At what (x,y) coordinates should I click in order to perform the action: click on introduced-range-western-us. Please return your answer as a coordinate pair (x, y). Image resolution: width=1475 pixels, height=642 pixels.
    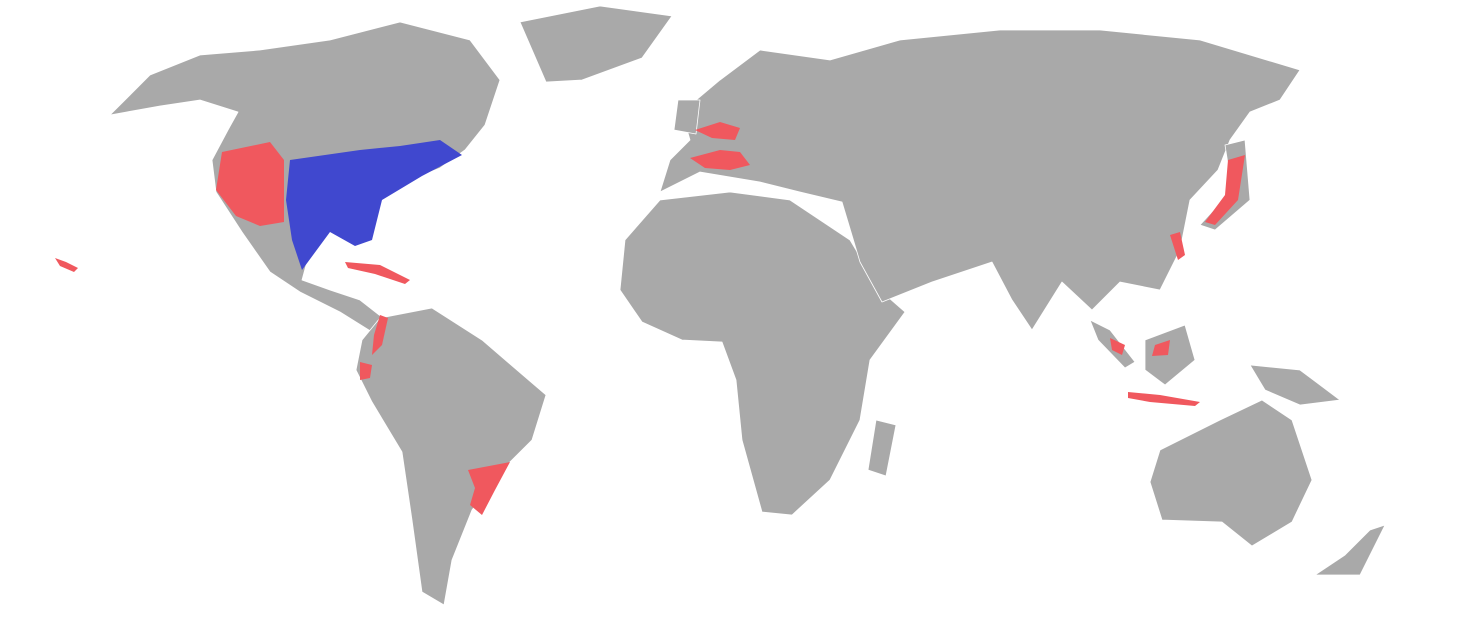
    Looking at the image, I should click on (250, 184).